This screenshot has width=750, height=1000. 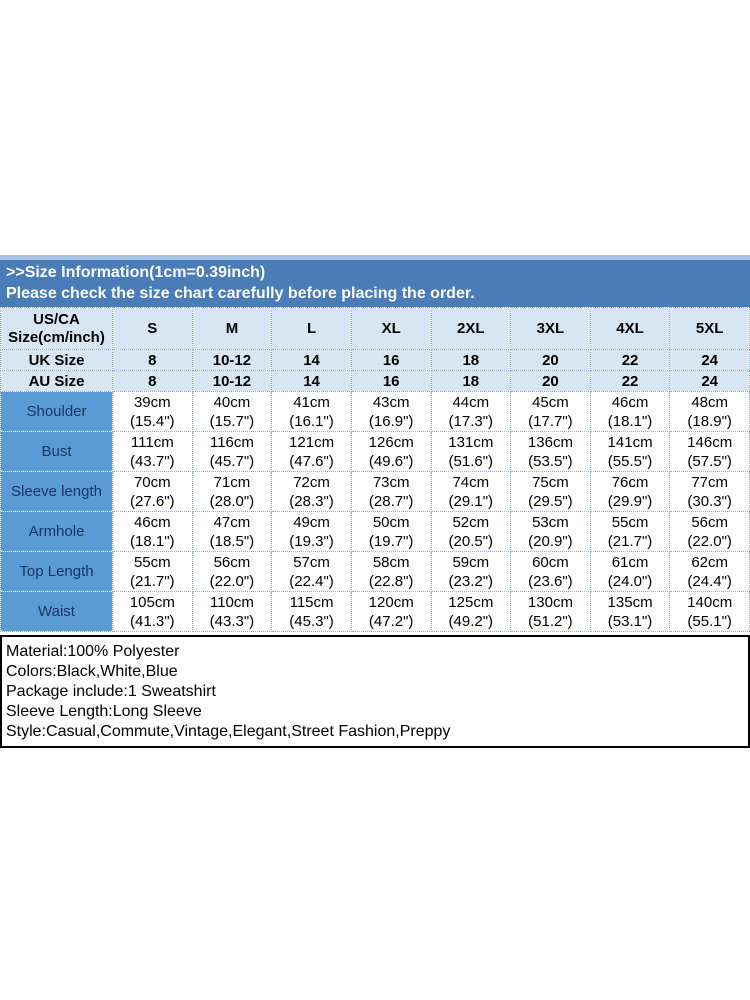 What do you see at coordinates (550, 611) in the screenshot?
I see `measurement-cell: 130cm (51.2")` at bounding box center [550, 611].